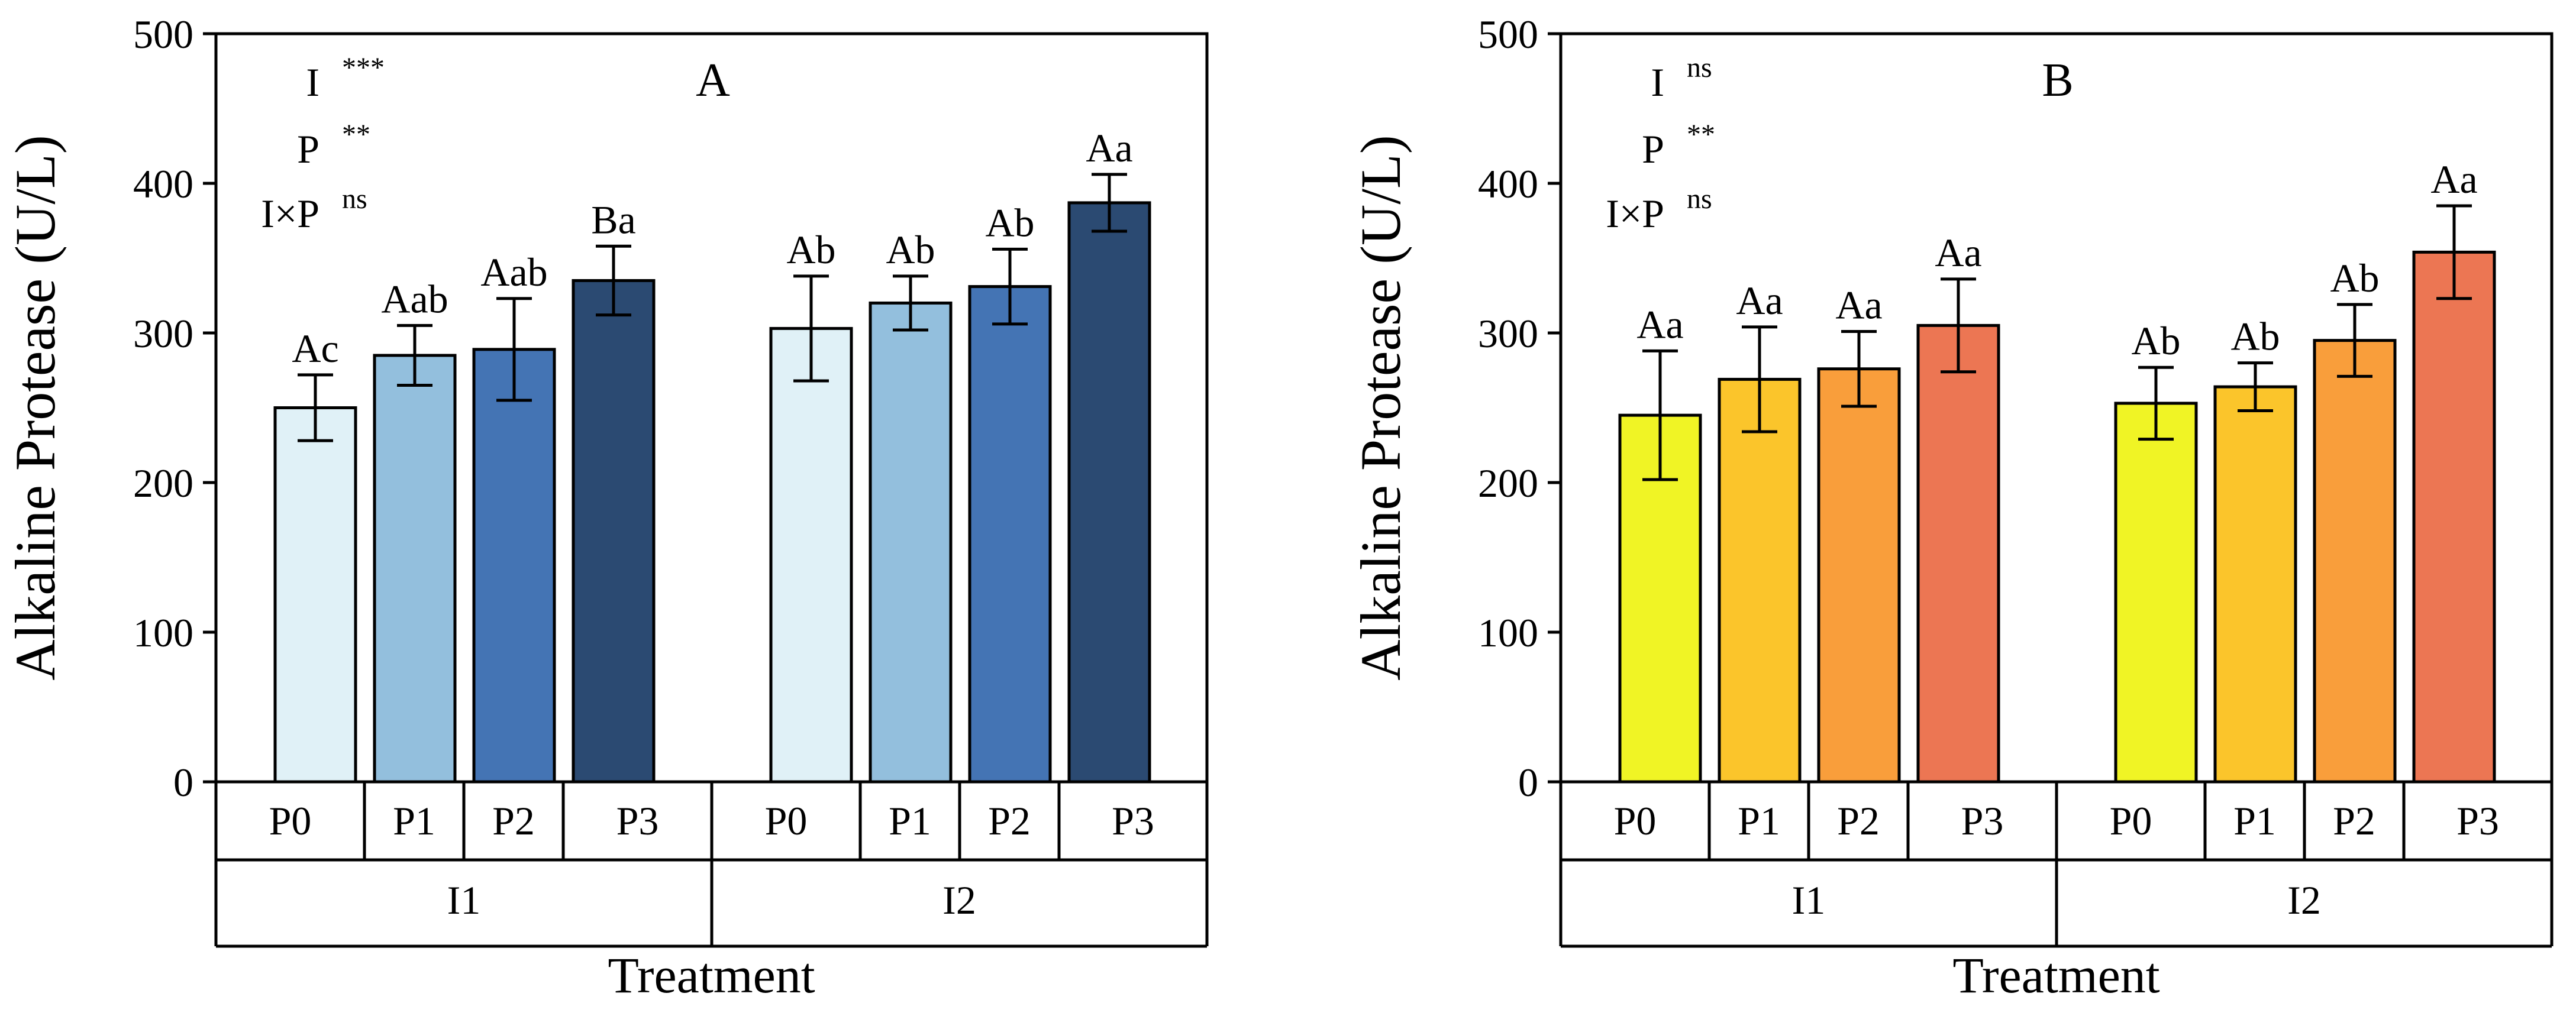  What do you see at coordinates (315, 348) in the screenshot?
I see `significance-letter: Ac` at bounding box center [315, 348].